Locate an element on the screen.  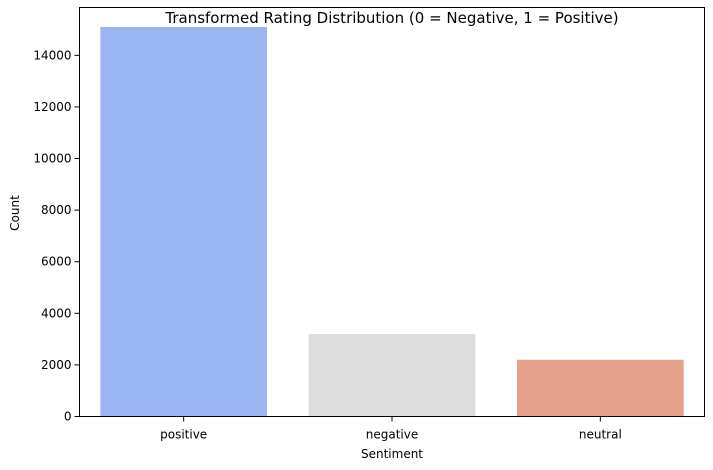
y-axis-label: Count is located at coordinates (15, 213).